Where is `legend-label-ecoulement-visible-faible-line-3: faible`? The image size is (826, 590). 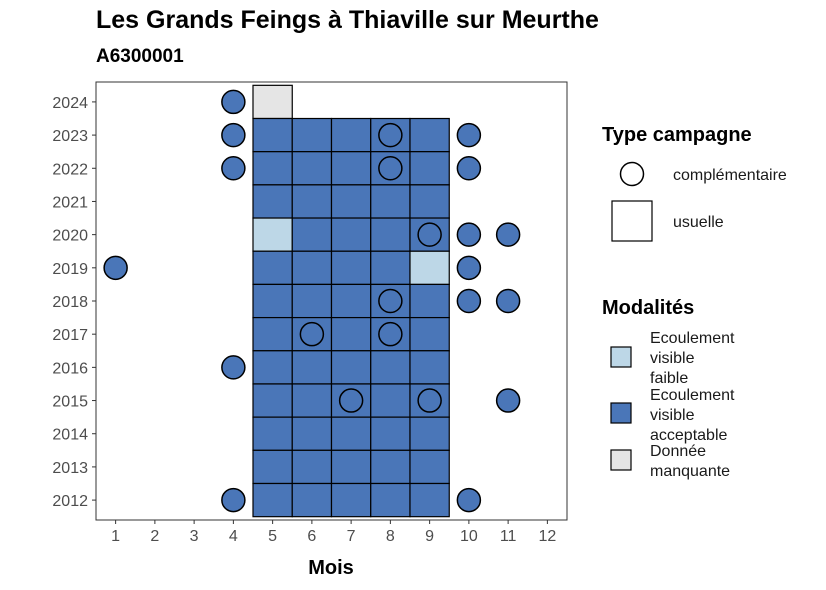 legend-label-ecoulement-visible-faible-line-3: faible is located at coordinates (669, 378).